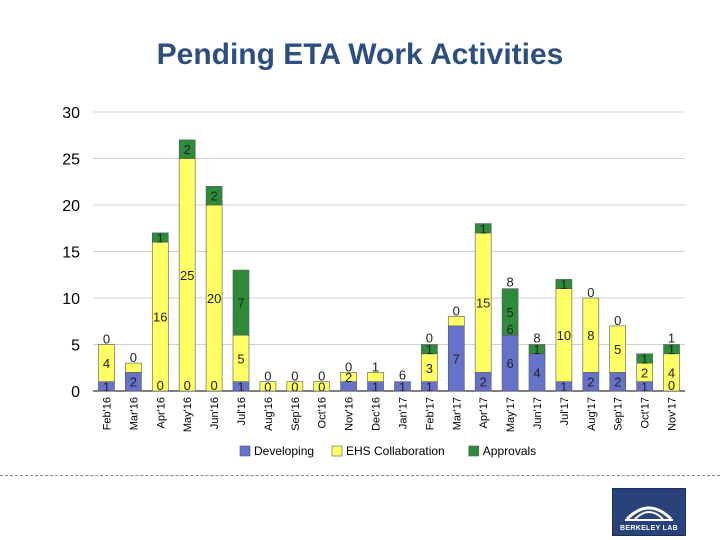 This screenshot has width=720, height=540. Describe the element at coordinates (160, 317) in the screenshot. I see `data-label: 16` at that location.